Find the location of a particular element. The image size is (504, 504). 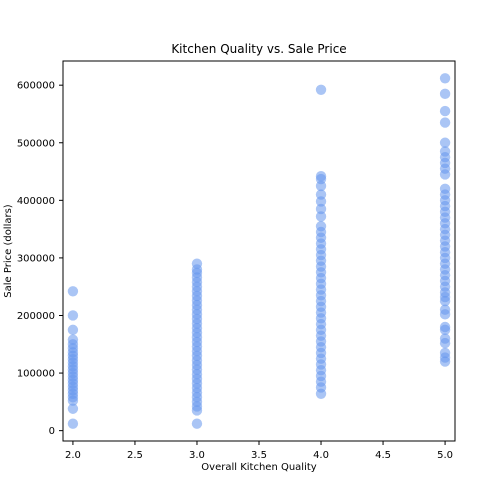

y-tick-label: 0 is located at coordinates (52, 431).